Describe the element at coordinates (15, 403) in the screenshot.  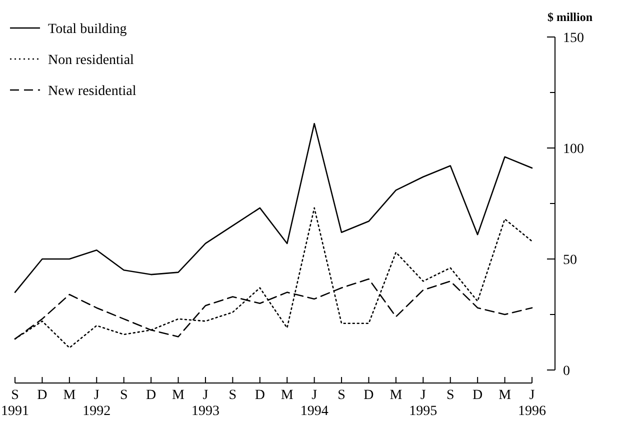
I see `x-tick-label: S 1991` at that location.